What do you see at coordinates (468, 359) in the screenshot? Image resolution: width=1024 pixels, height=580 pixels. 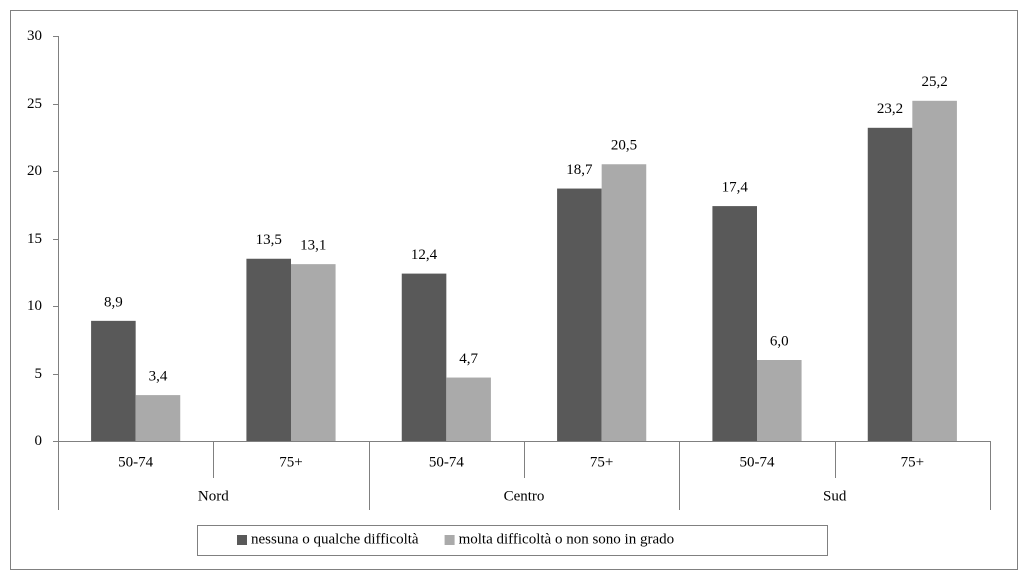 I see `data-label: 4,7` at bounding box center [468, 359].